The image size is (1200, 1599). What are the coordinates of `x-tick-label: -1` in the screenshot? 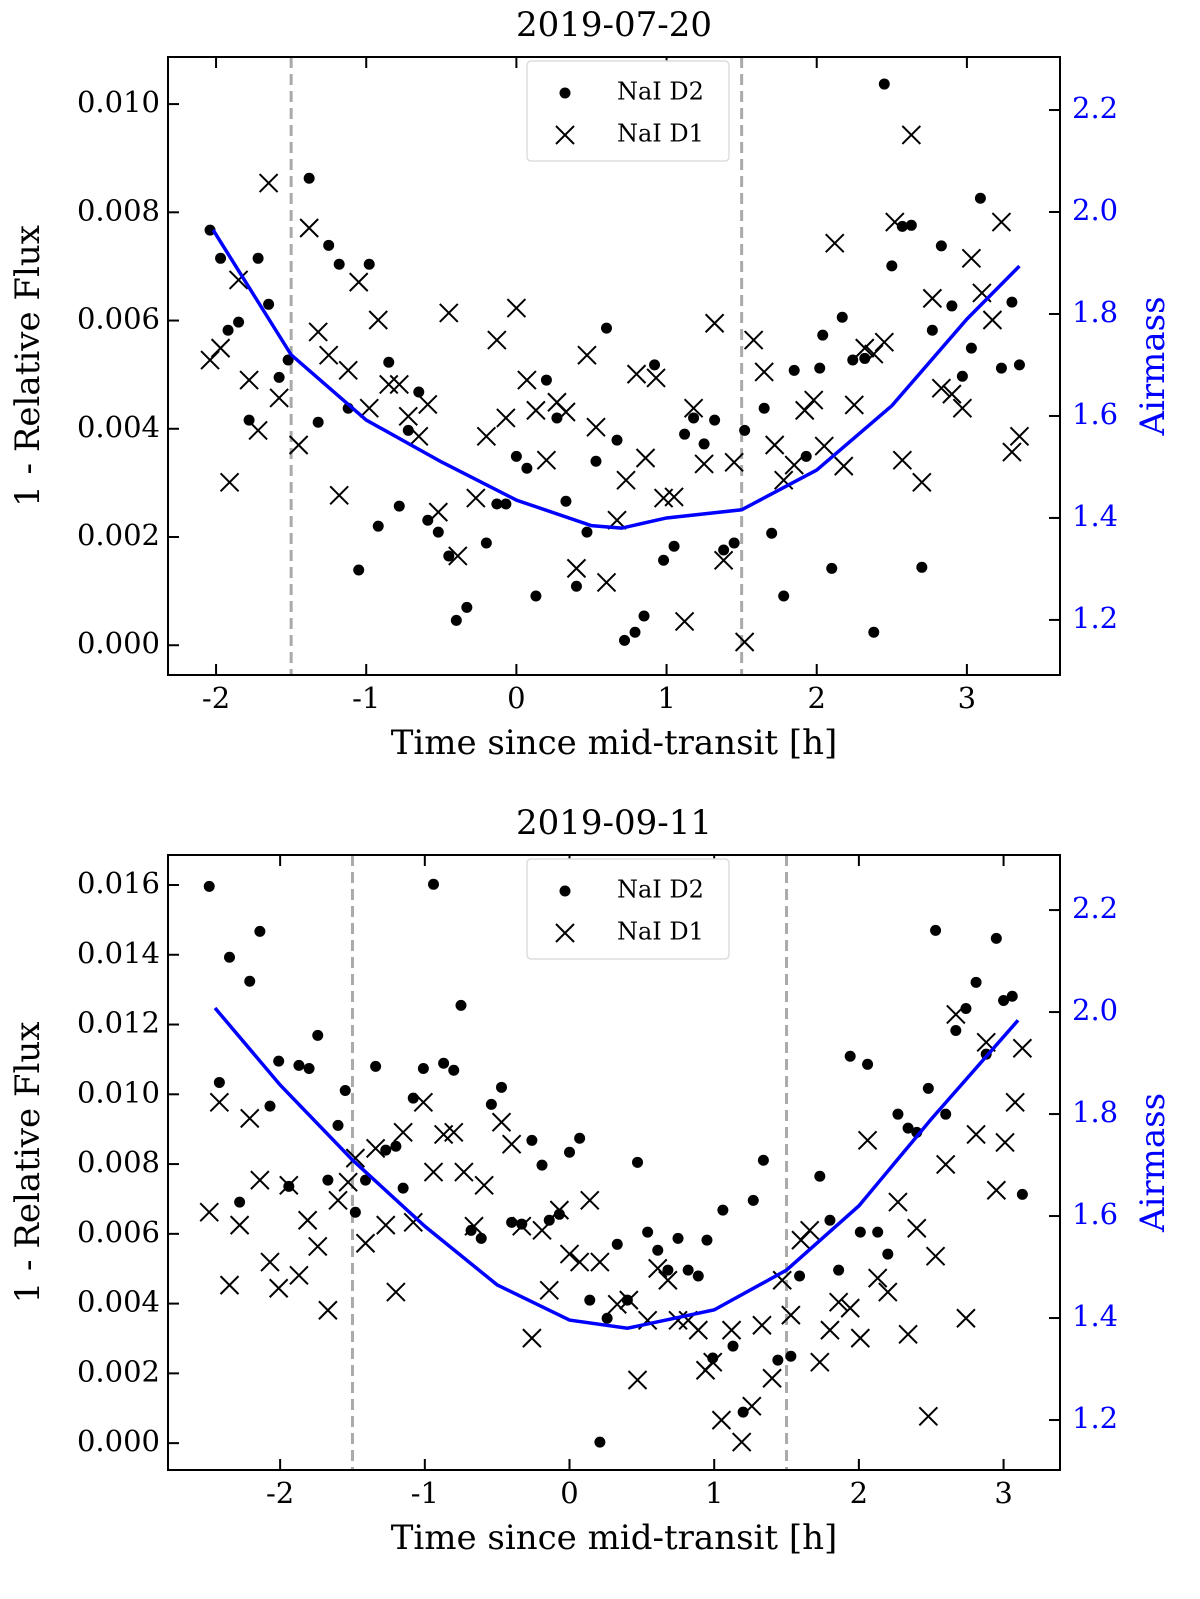 It's located at (425, 1493).